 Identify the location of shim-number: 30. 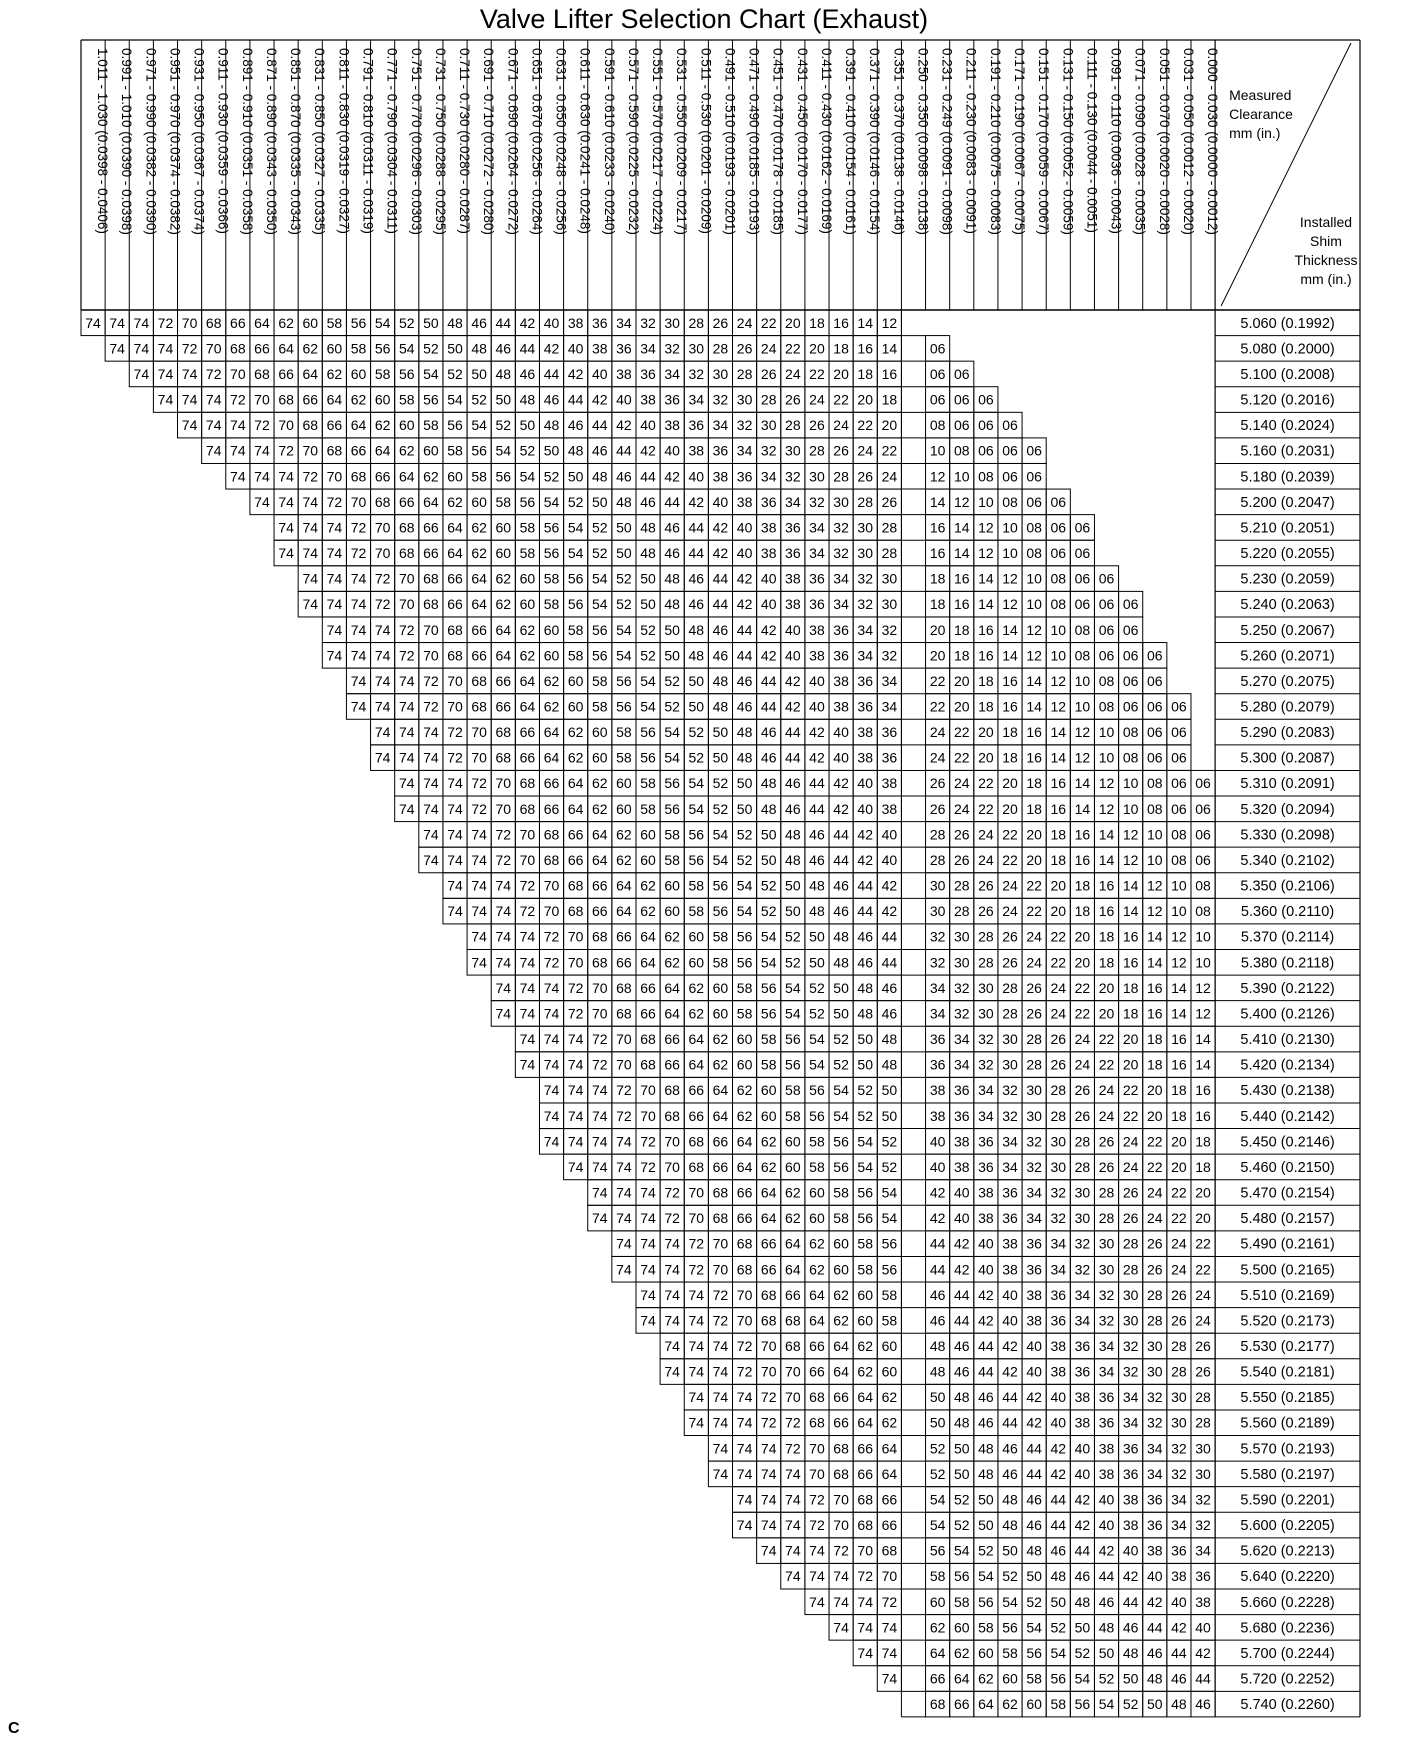
(1131, 1320).